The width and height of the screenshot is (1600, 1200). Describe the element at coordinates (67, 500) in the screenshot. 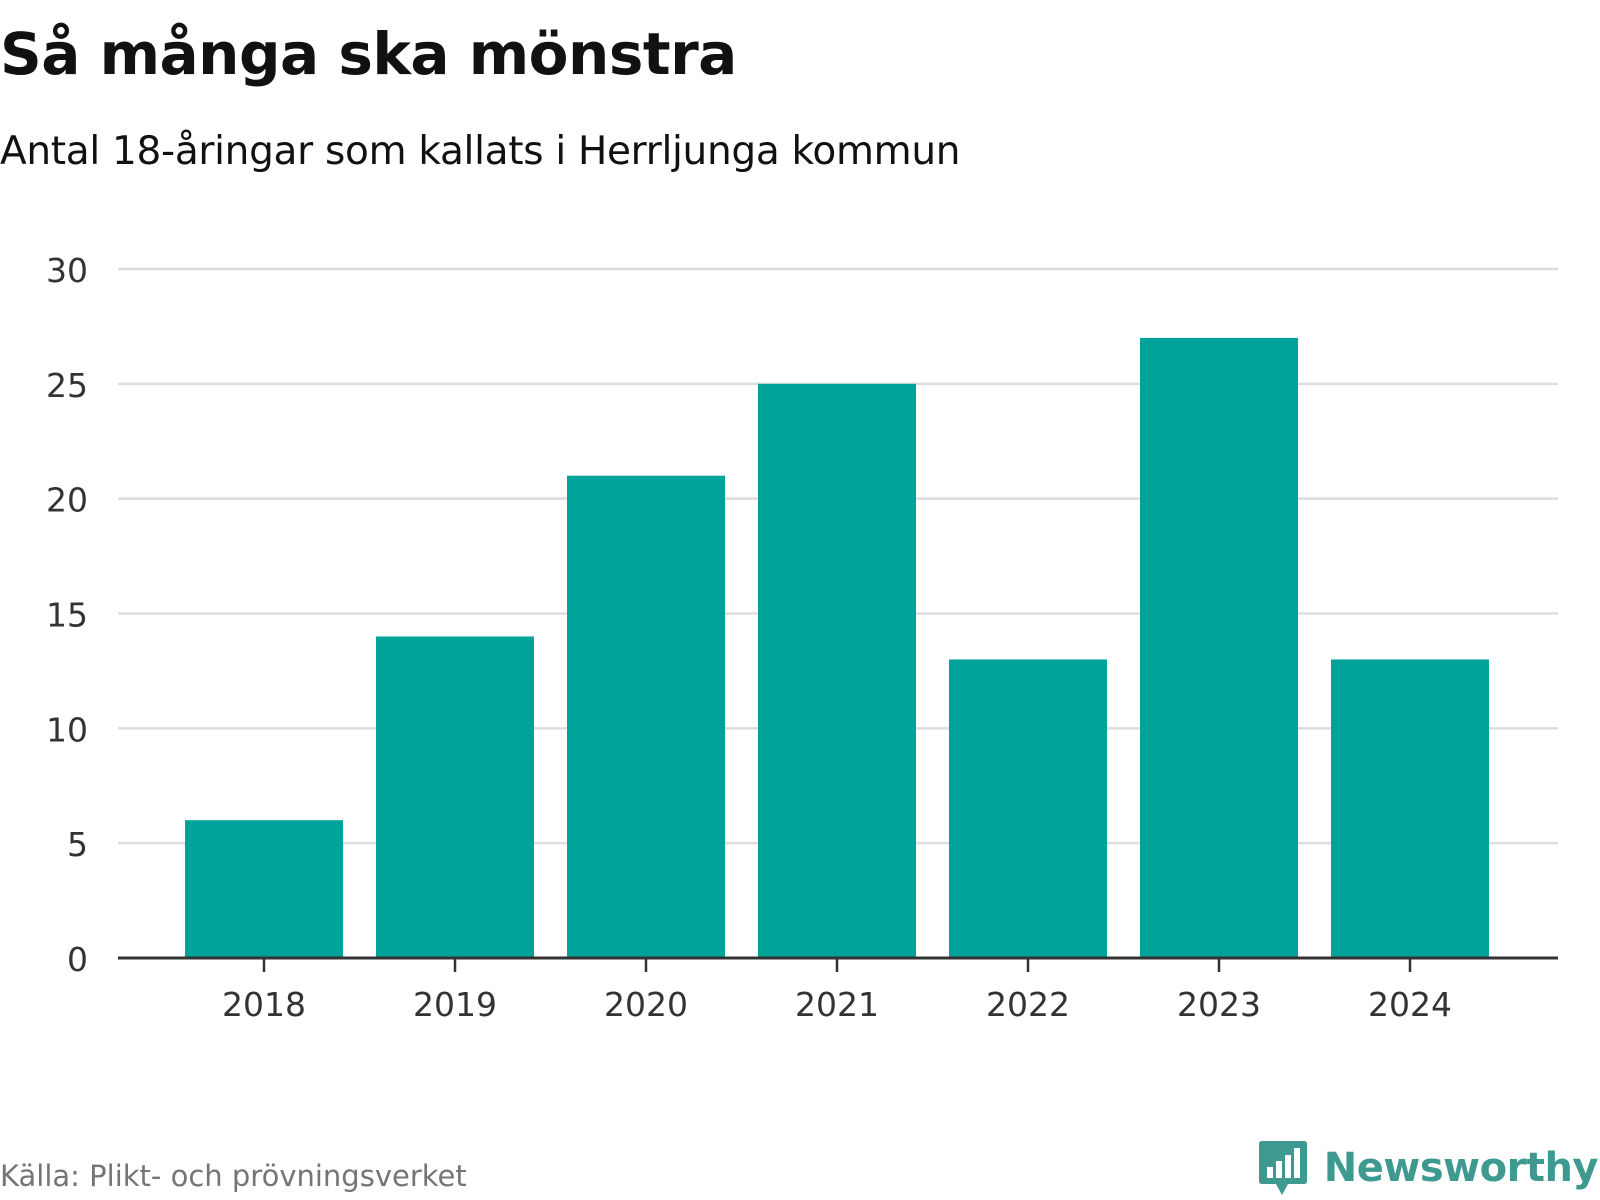

I see `y-tick-label-20: 20` at that location.